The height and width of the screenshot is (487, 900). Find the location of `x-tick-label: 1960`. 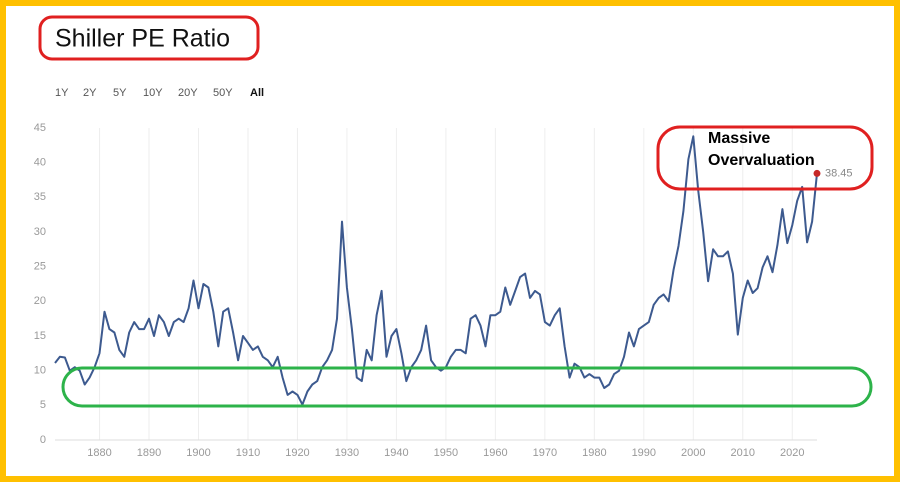

x-tick-label: 1960 is located at coordinates (495, 453).